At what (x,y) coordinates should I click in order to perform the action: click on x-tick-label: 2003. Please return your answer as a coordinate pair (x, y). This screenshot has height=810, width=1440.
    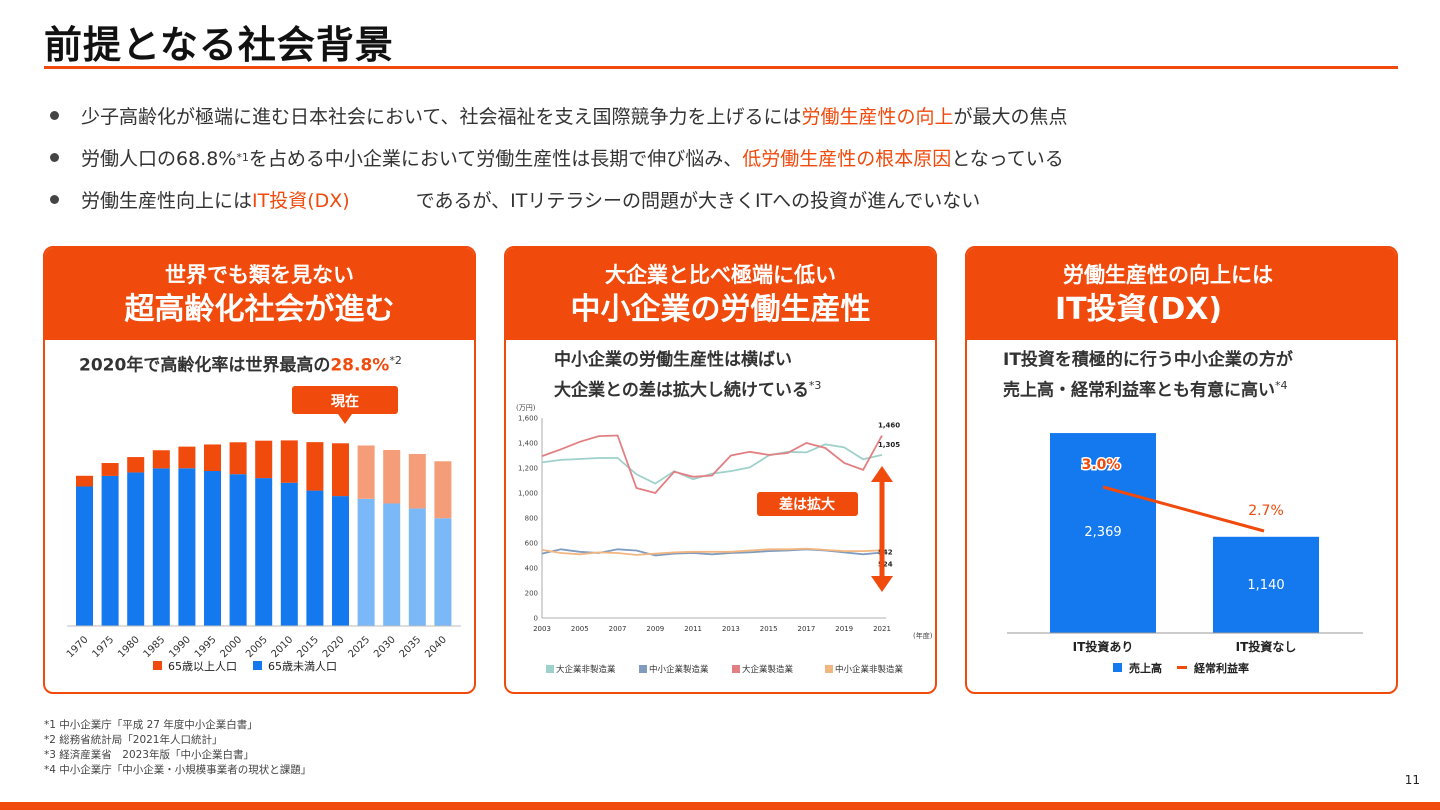
    Looking at the image, I should click on (542, 629).